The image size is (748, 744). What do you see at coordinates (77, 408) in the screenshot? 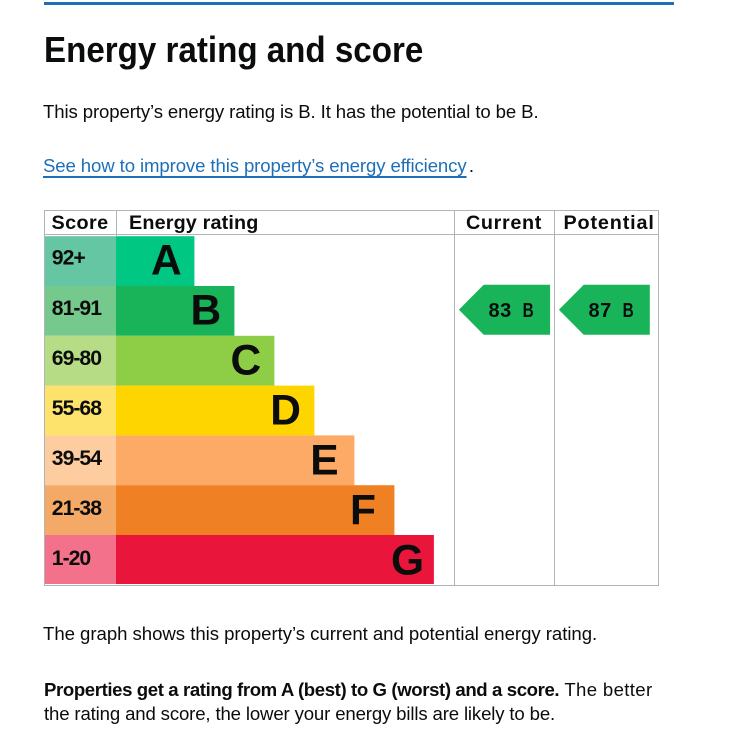
I see `svg-text: 55-68` at bounding box center [77, 408].